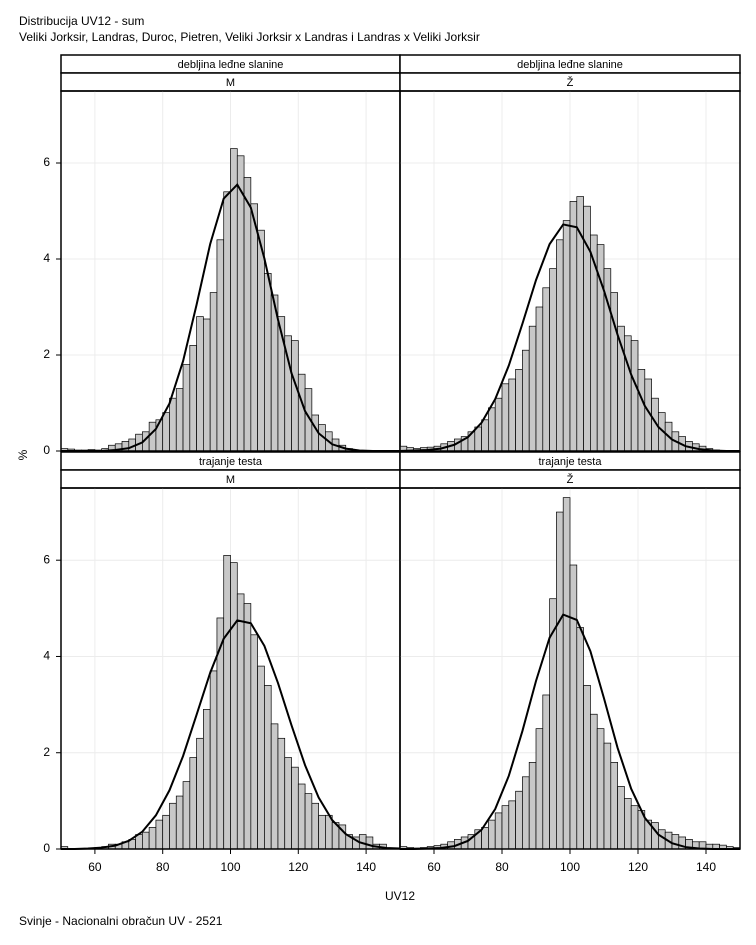 This screenshot has height=945, width=756. What do you see at coordinates (46, 656) in the screenshot?
I see `y-tick-label: 4` at bounding box center [46, 656].